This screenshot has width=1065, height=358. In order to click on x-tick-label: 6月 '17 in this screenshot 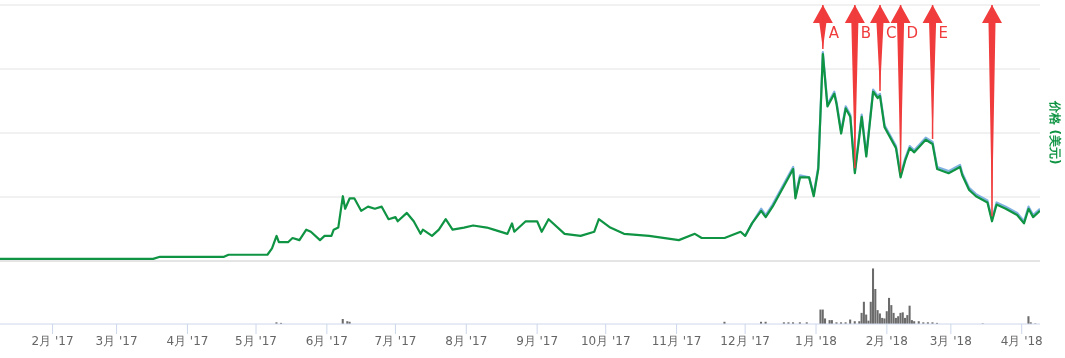, I will do `click(326, 340)`.